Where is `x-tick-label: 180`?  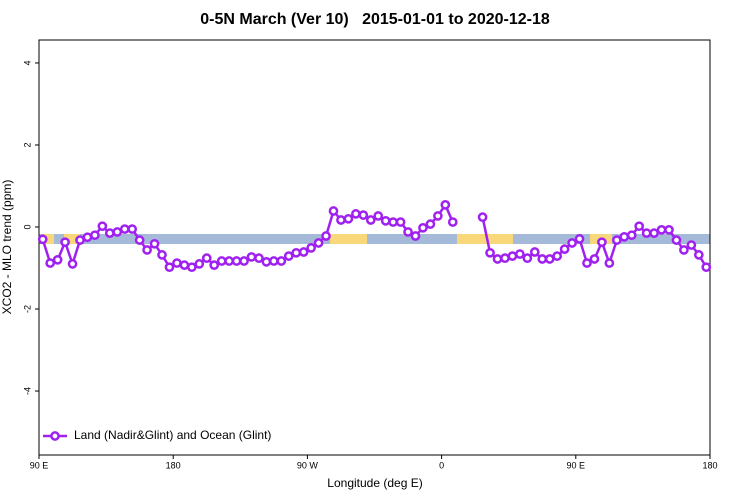 x-tick-label: 180 is located at coordinates (173, 465).